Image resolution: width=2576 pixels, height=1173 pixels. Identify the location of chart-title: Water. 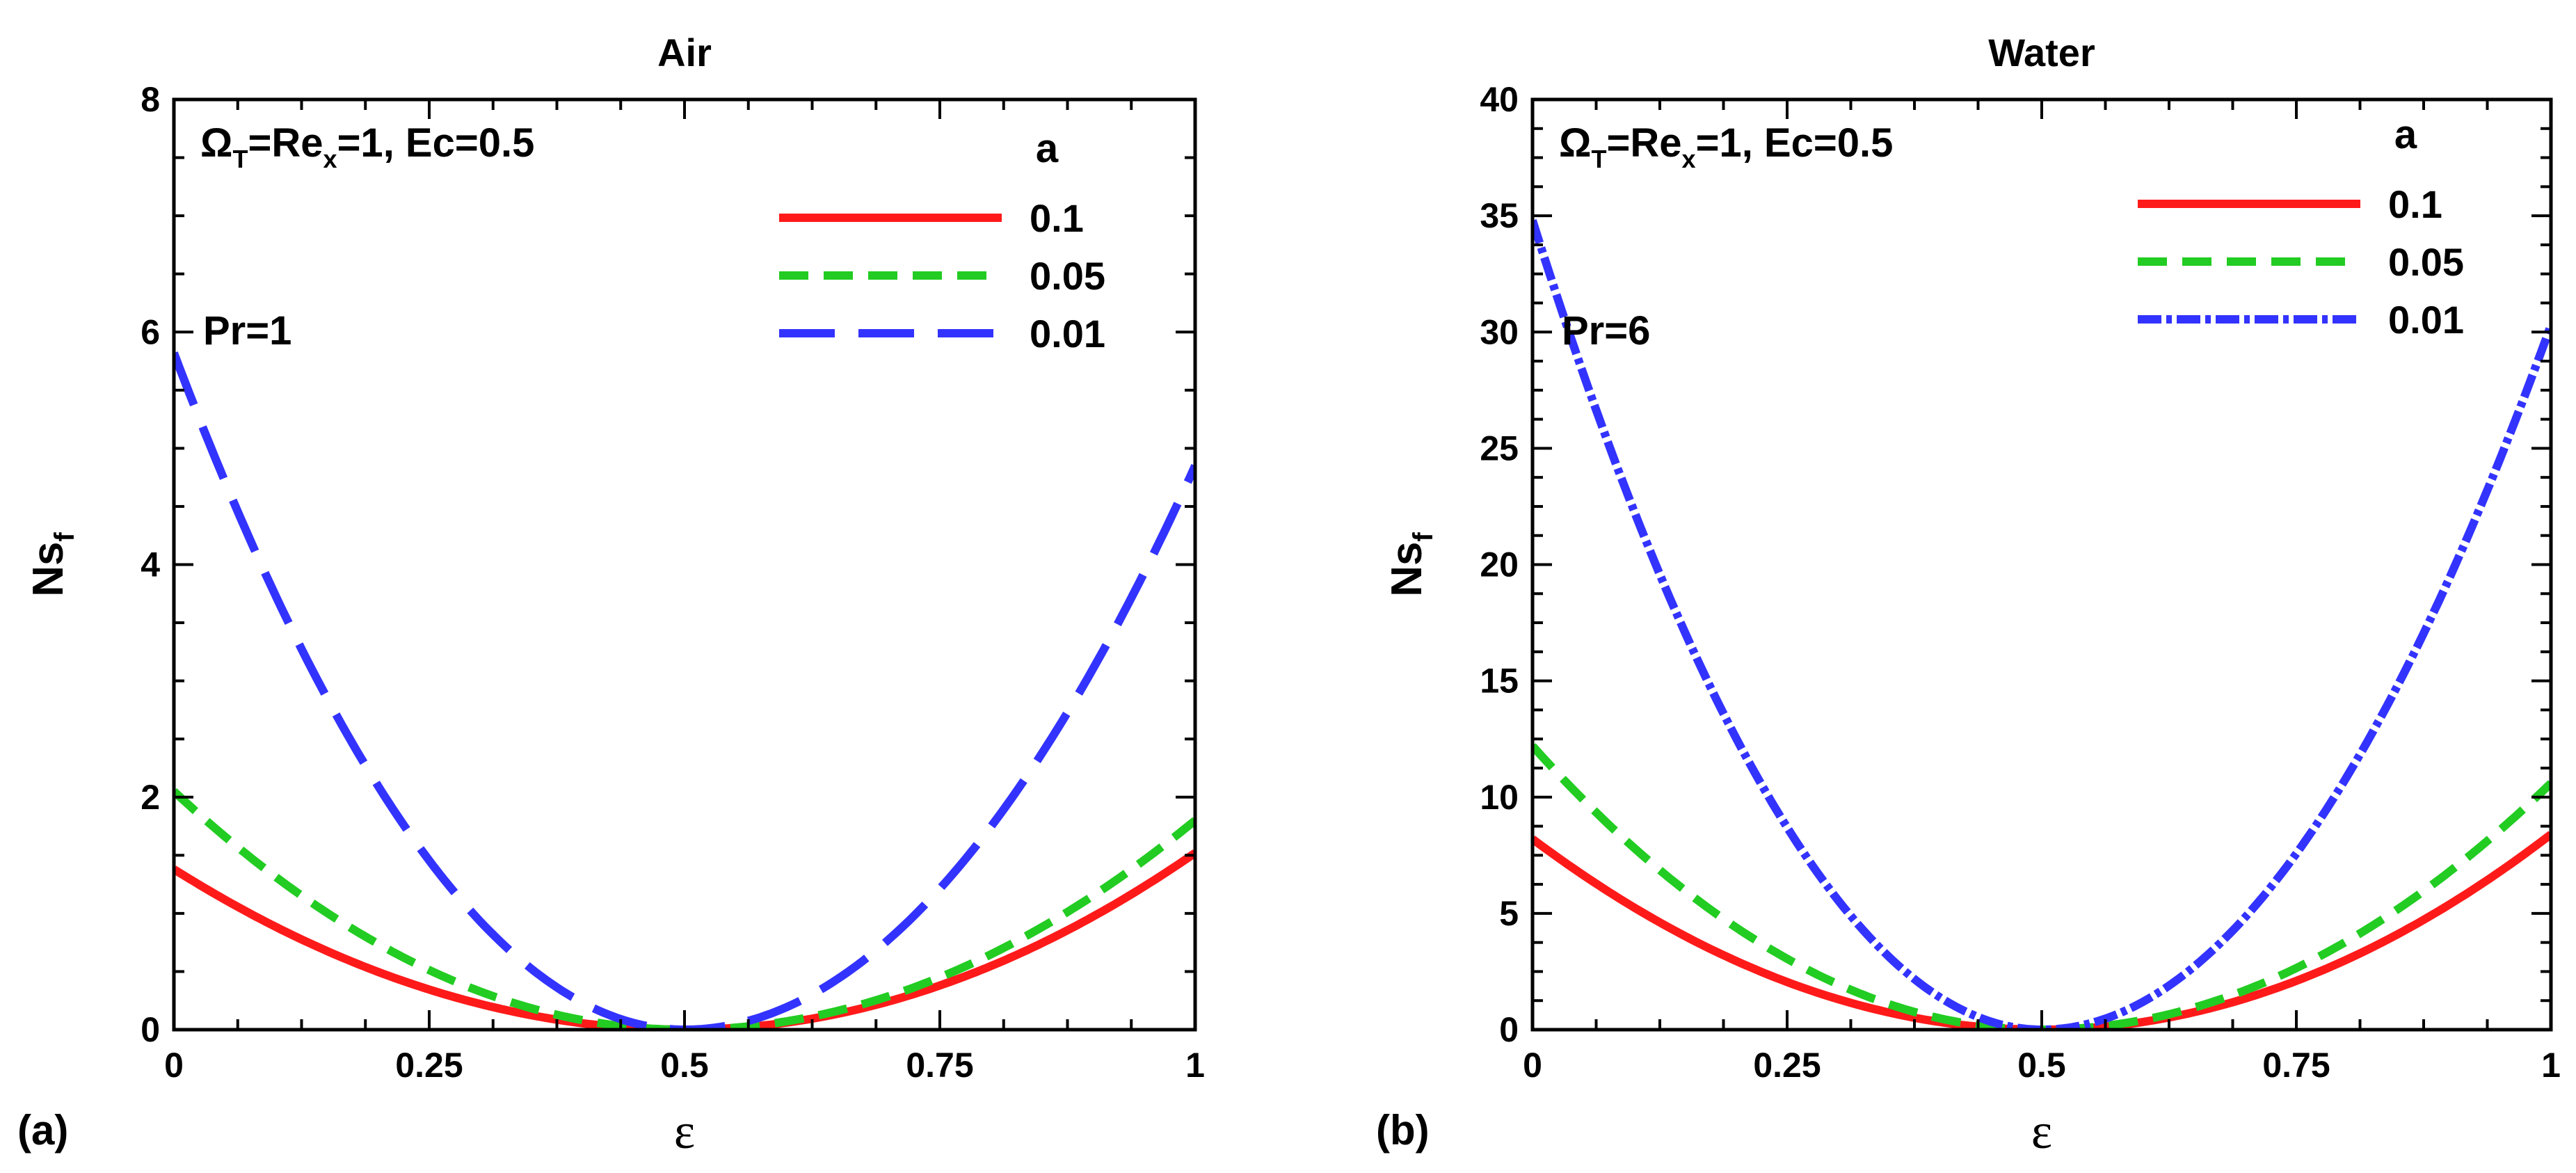
(2041, 53).